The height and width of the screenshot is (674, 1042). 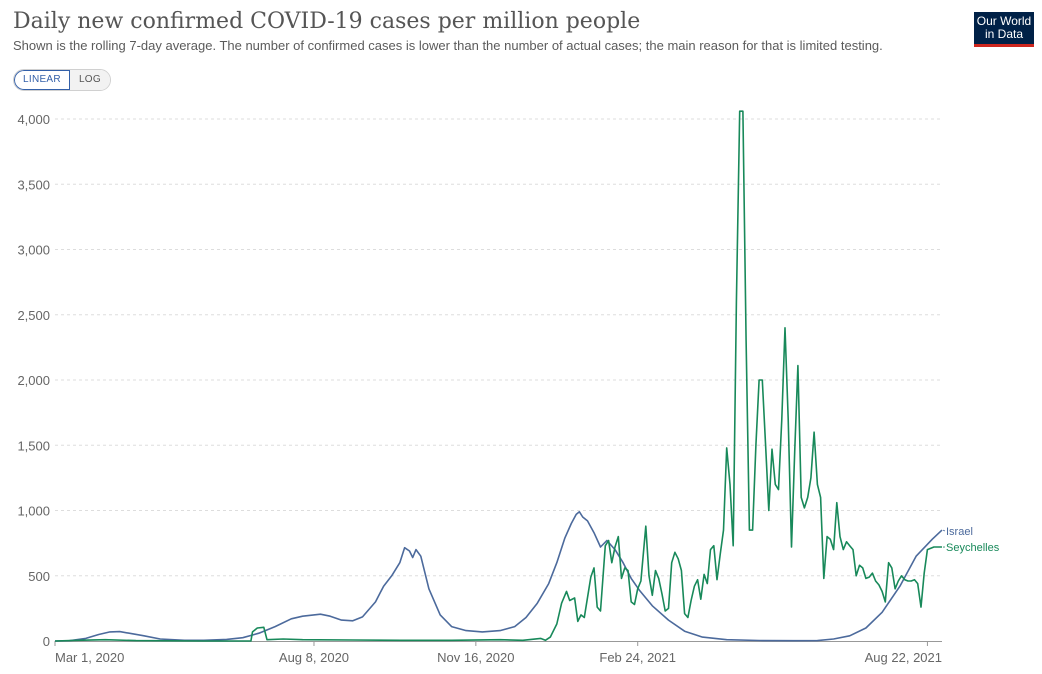 What do you see at coordinates (1004, 21) in the screenshot?
I see `logo-line-1: Our World` at bounding box center [1004, 21].